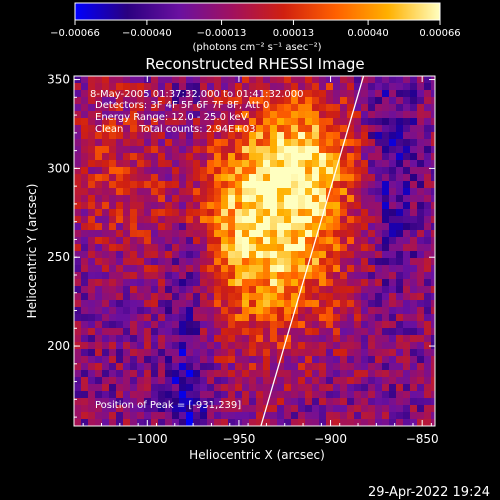 The height and width of the screenshot is (500, 500). Describe the element at coordinates (58, 80) in the screenshot. I see `y-tick-label: 350` at that location.